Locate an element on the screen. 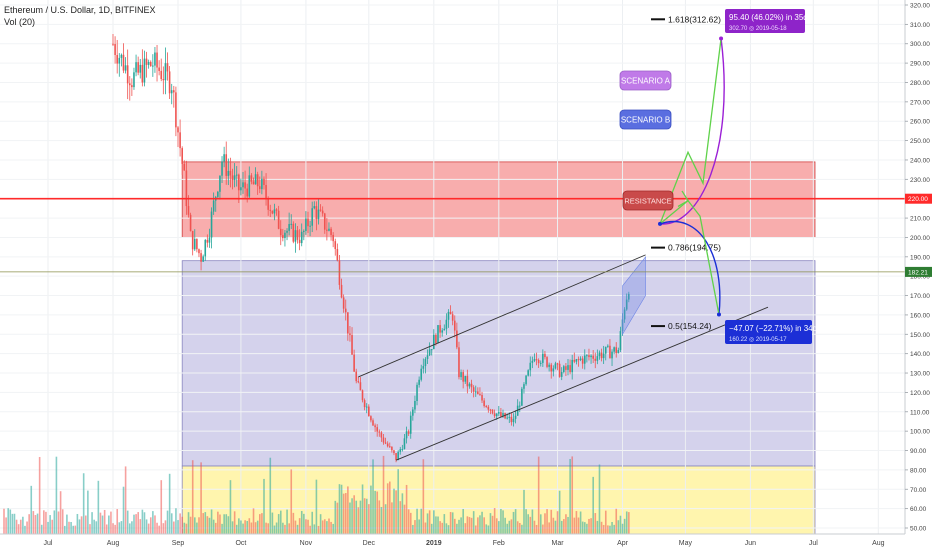  time-tick-label: Jul is located at coordinates (813, 543).